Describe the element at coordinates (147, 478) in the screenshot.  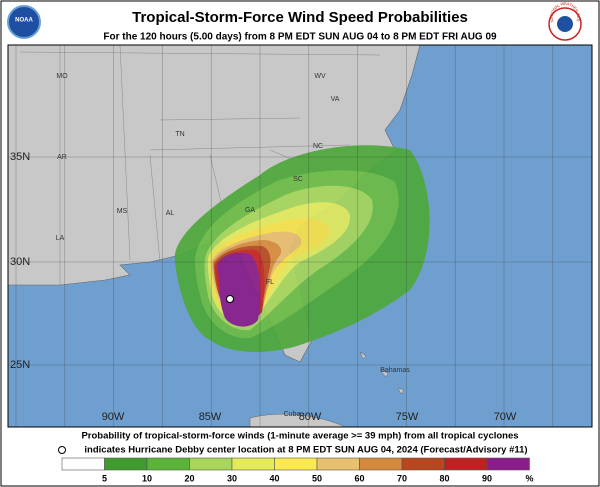
I see `legend-tick: 10` at that location.